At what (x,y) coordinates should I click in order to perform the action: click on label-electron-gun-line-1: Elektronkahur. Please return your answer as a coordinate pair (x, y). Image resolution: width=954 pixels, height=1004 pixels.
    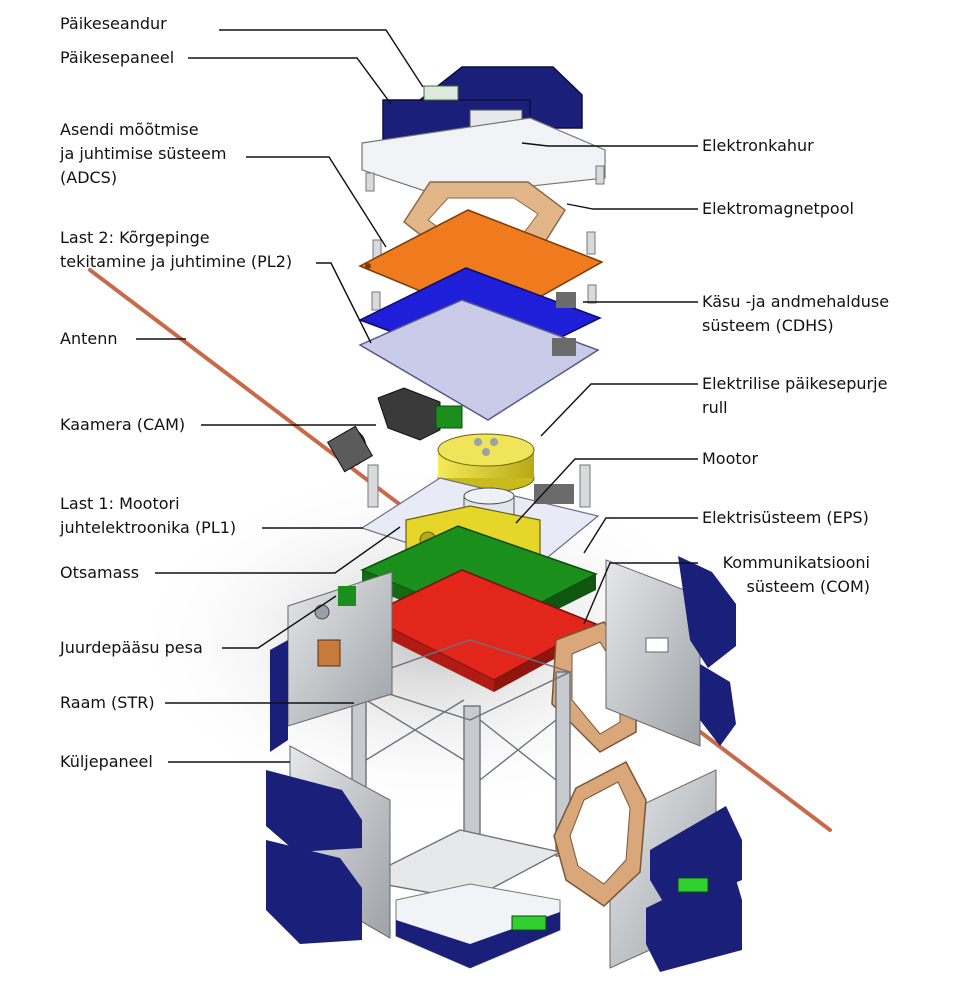
    Looking at the image, I should click on (758, 145).